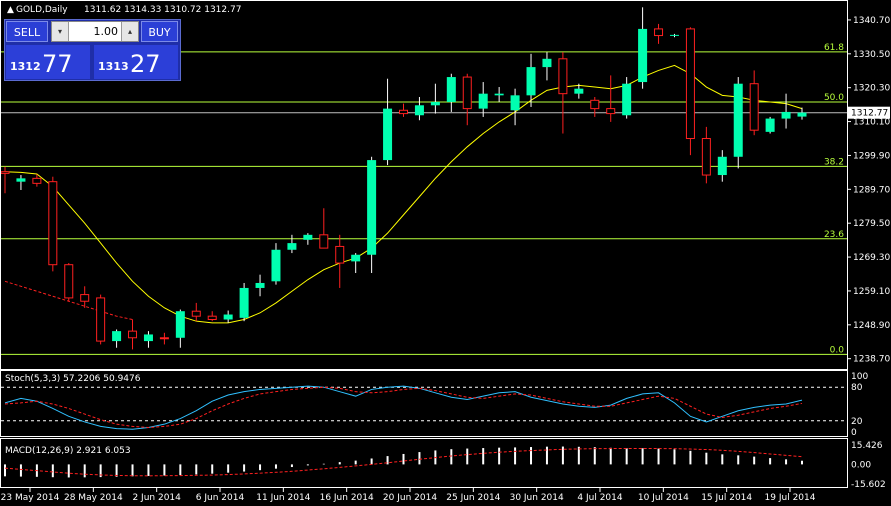  Describe the element at coordinates (871, 89) in the screenshot. I see `price-tick-label: 1320.30` at that location.